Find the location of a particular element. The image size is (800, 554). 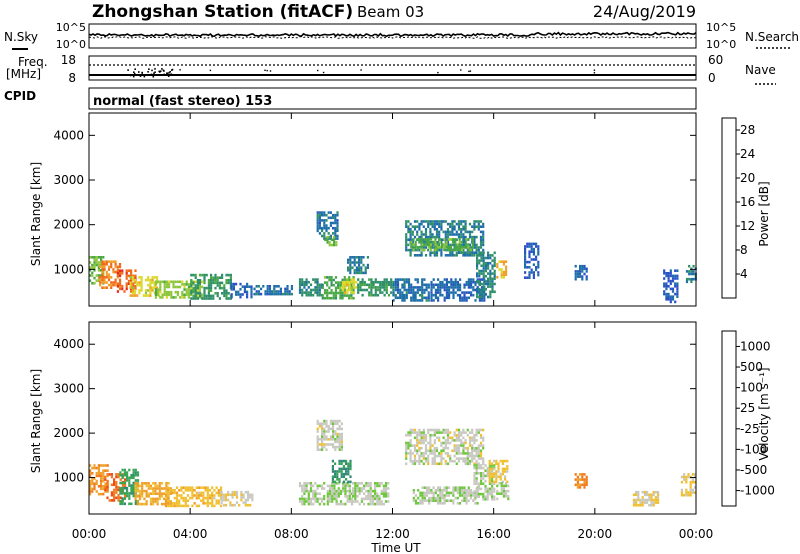

noise-search-label: N.Search is located at coordinates (772, 37).